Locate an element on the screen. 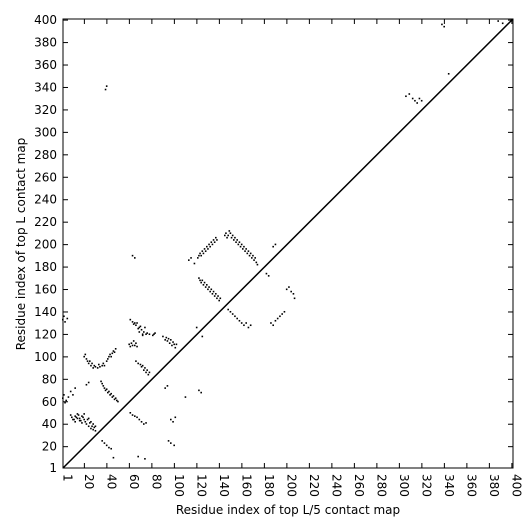 This screenshot has height=532, width=532. x-tick-label: 340 is located at coordinates (449, 485).